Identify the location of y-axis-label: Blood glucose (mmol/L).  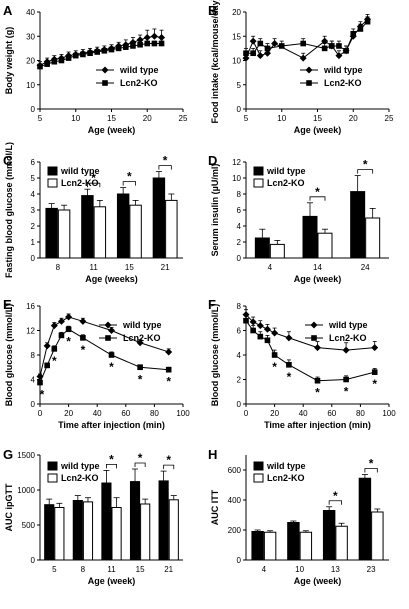
(215, 355).